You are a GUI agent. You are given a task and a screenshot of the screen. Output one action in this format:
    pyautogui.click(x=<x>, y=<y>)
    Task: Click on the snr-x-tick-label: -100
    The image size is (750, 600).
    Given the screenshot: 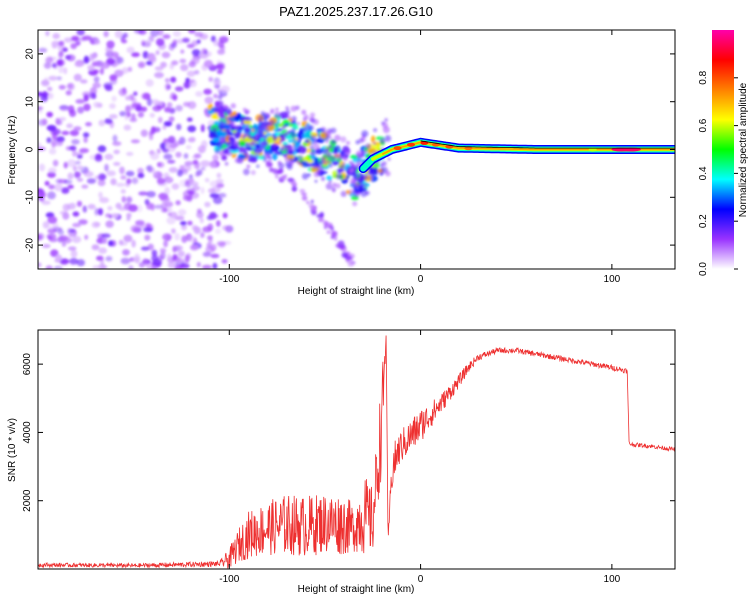 What is the action you would take?
    pyautogui.click(x=229, y=579)
    